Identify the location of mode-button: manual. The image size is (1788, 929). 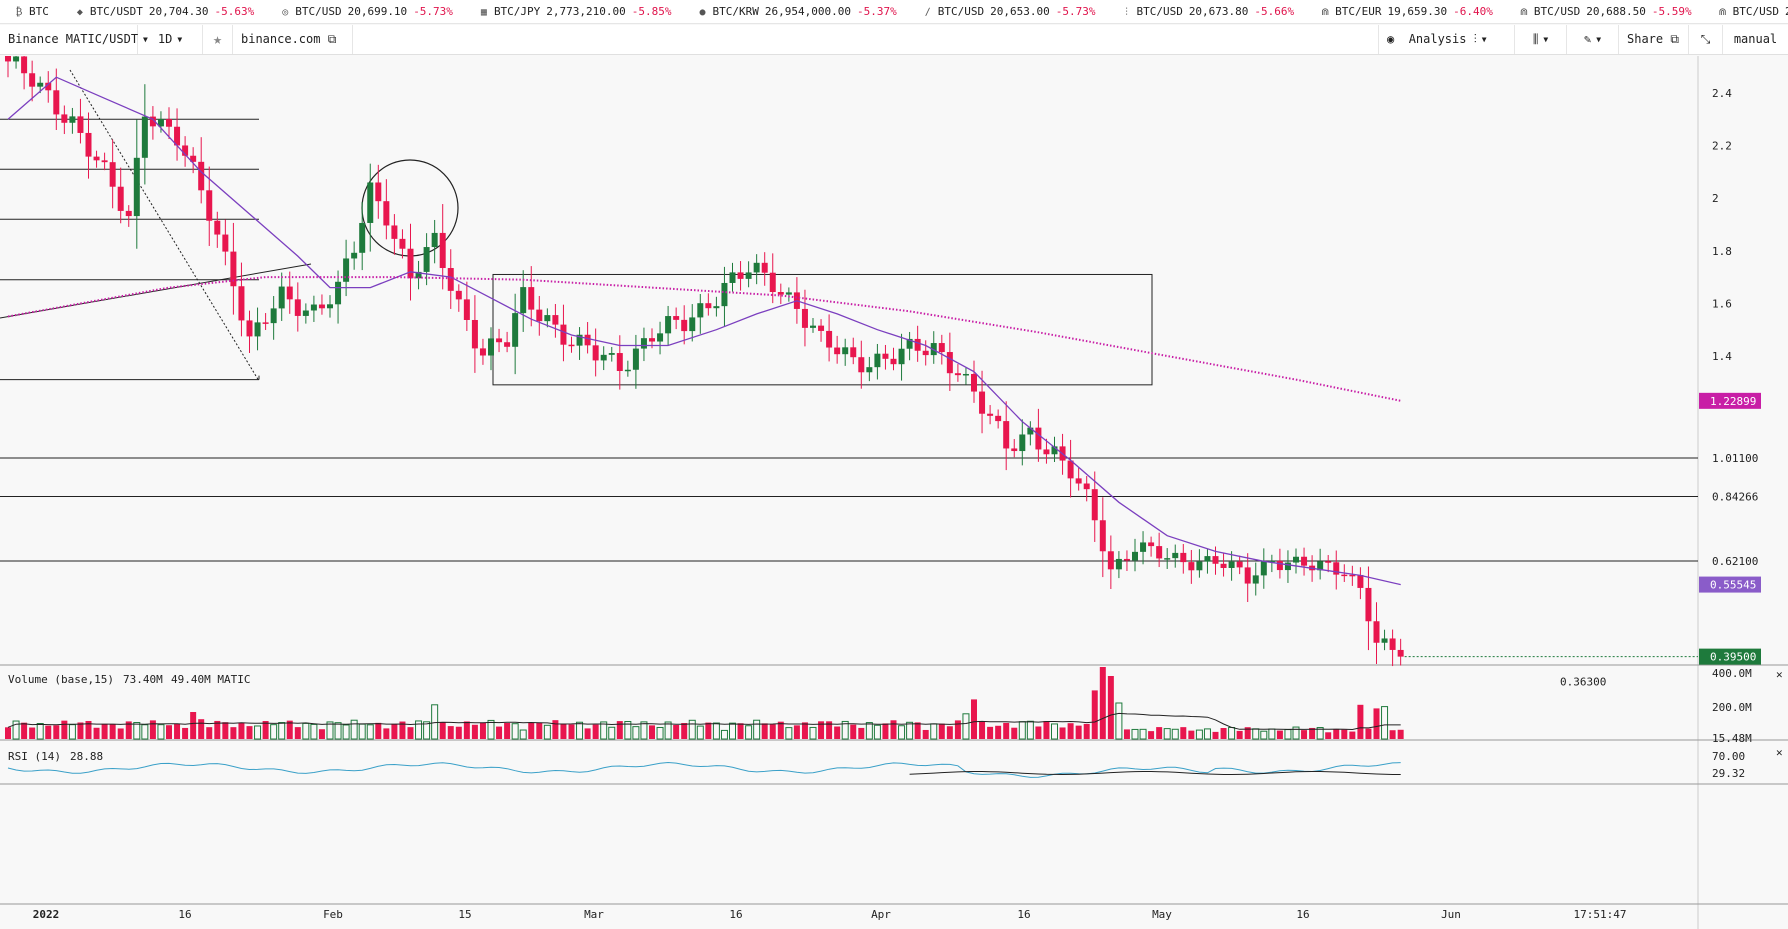
(1755, 39).